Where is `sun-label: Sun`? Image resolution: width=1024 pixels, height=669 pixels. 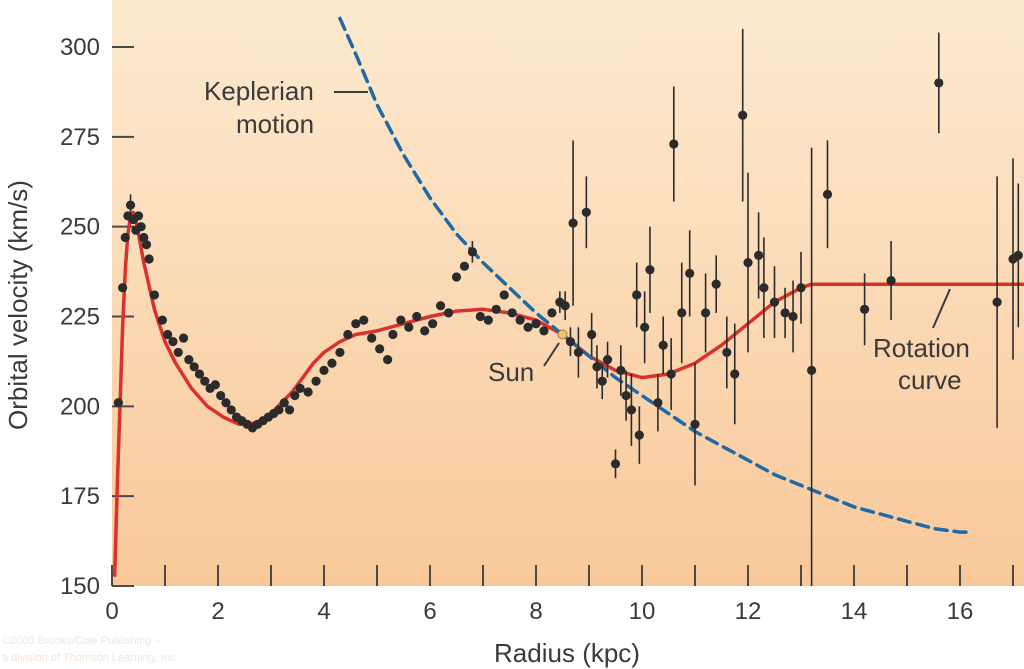 sun-label: Sun is located at coordinates (511, 372).